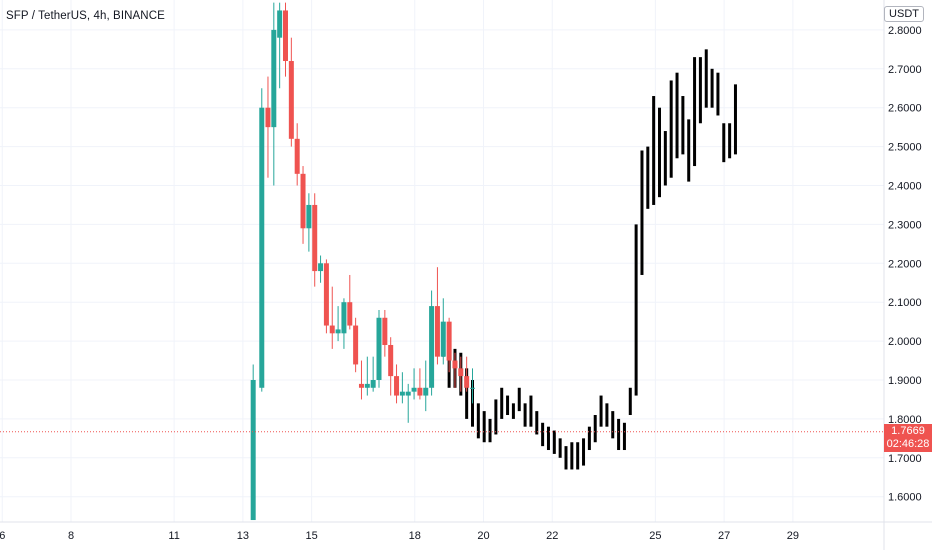 The image size is (932, 550). I want to click on y-tick-label: 1.6000, so click(905, 498).